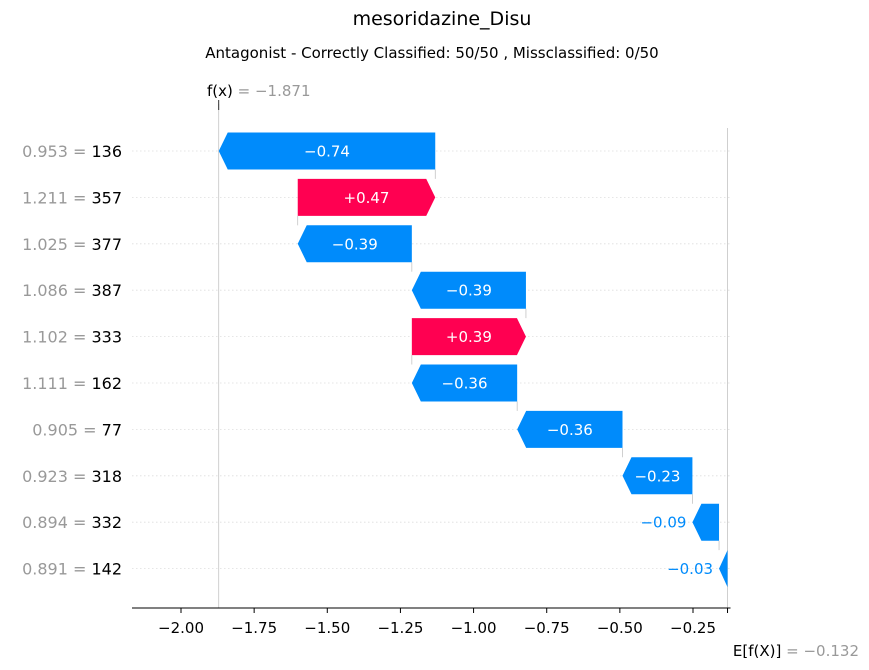  I want to click on fx-annotation: f(x) = −1.871, so click(259, 91).